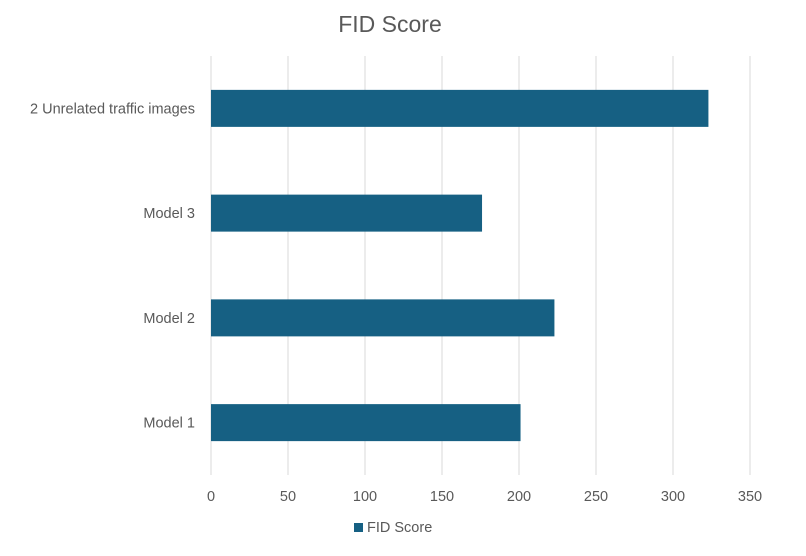 The width and height of the screenshot is (806, 556). What do you see at coordinates (365, 497) in the screenshot?
I see `x-tick-label-100: 100` at bounding box center [365, 497].